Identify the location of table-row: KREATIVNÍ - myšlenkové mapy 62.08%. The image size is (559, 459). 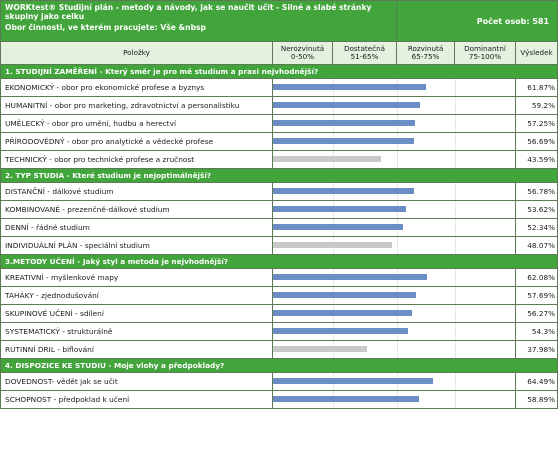
(279, 277).